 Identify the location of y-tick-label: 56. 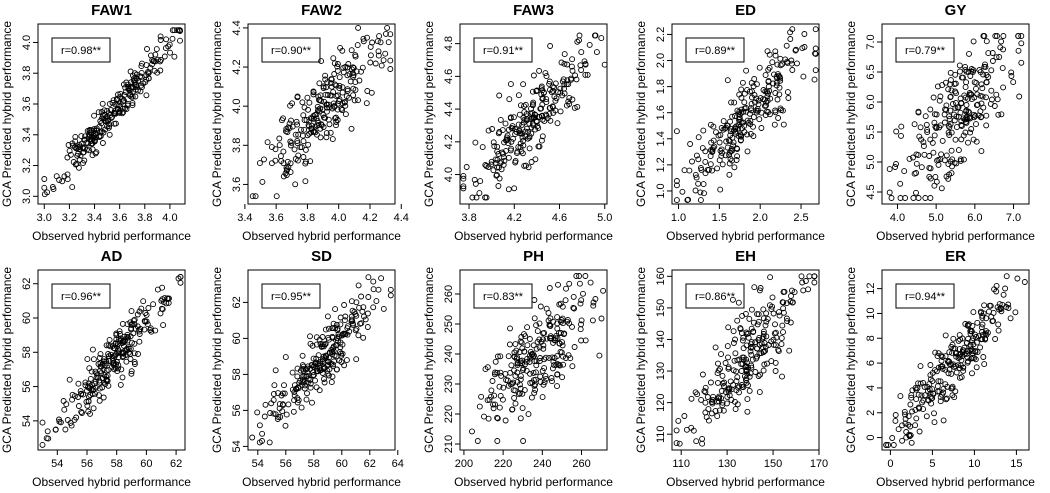
(27, 386).